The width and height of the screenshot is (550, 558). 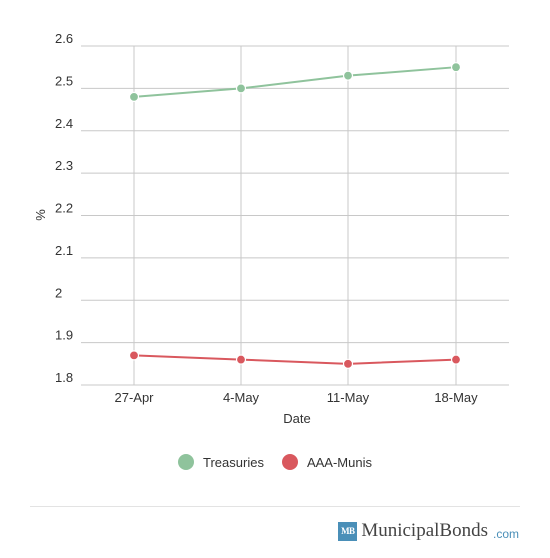 I want to click on legend-item-aaa-munis: AAA-Munis, so click(x=326, y=462).